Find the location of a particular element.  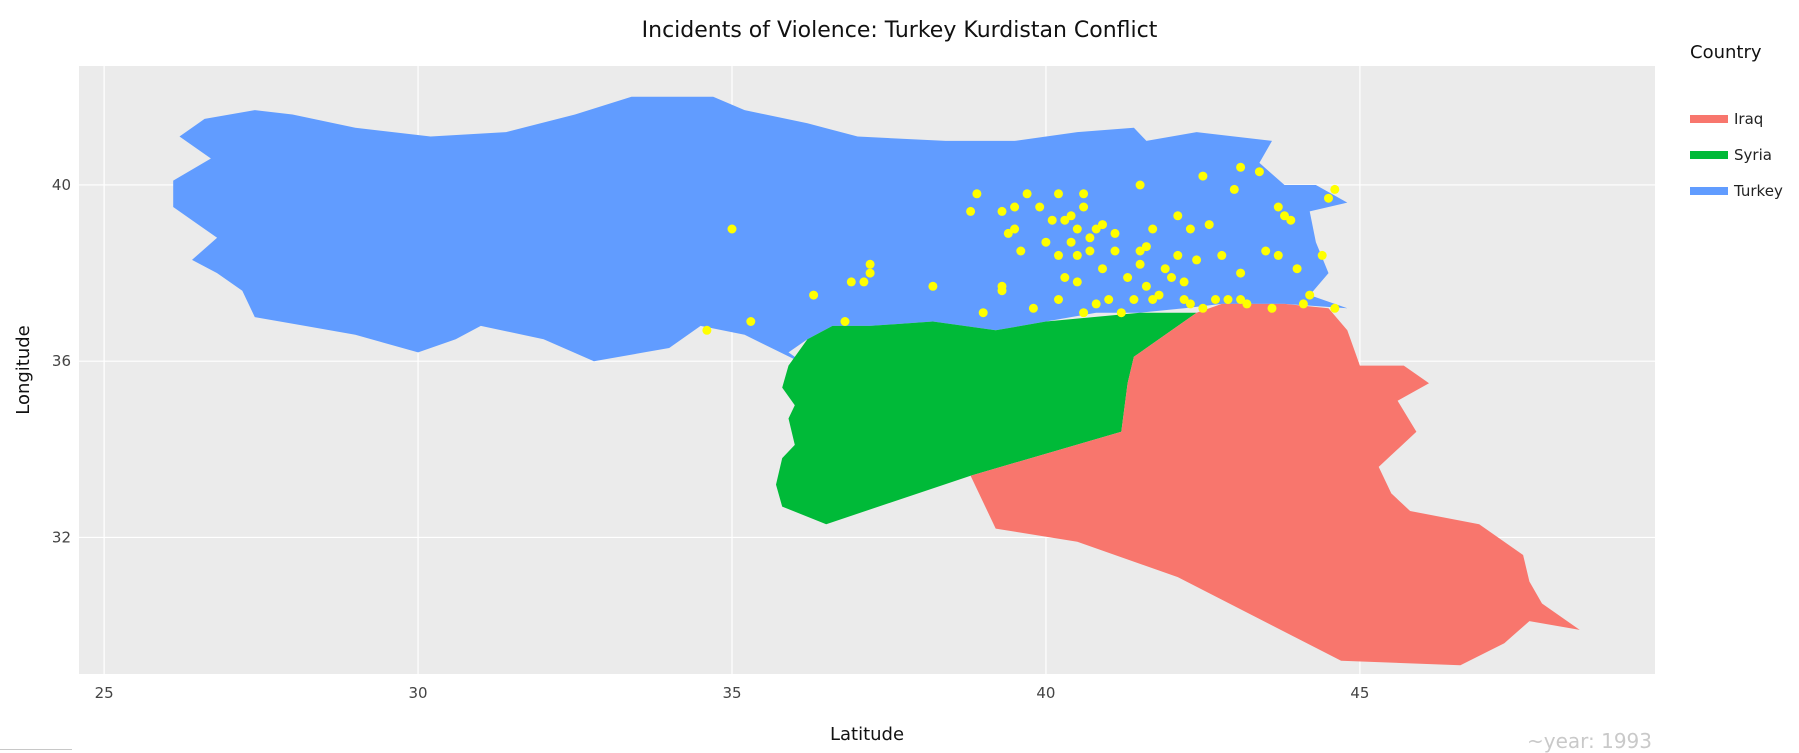

legend-label-iraq: Iraq is located at coordinates (1749, 119).